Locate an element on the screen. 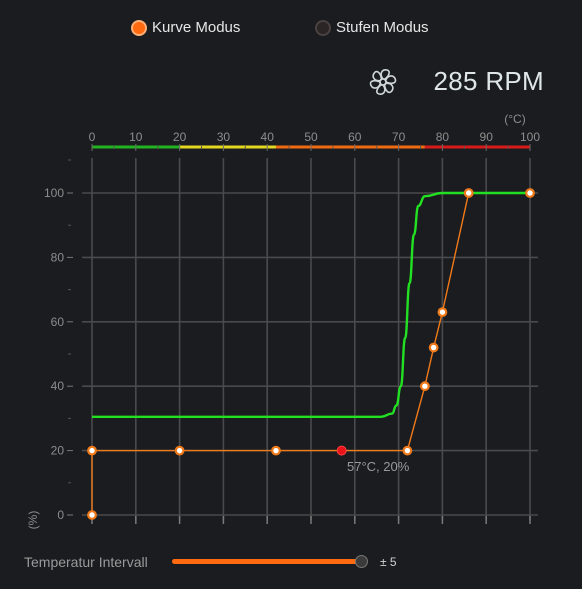 The image size is (582, 589). y-tick-label: 100 is located at coordinates (54, 193).